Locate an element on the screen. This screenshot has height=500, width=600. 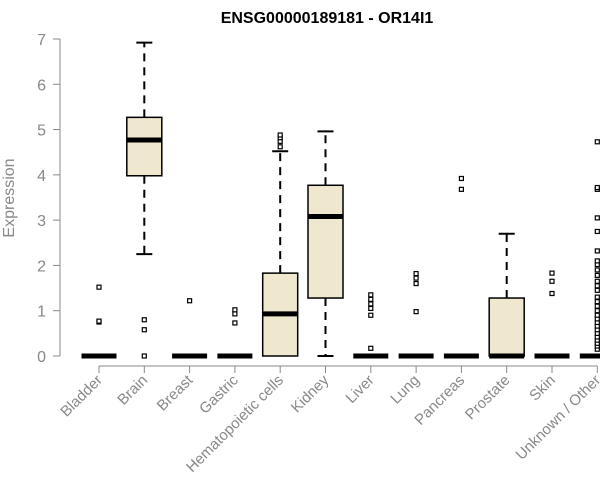
box-brain is located at coordinates (144, 200).